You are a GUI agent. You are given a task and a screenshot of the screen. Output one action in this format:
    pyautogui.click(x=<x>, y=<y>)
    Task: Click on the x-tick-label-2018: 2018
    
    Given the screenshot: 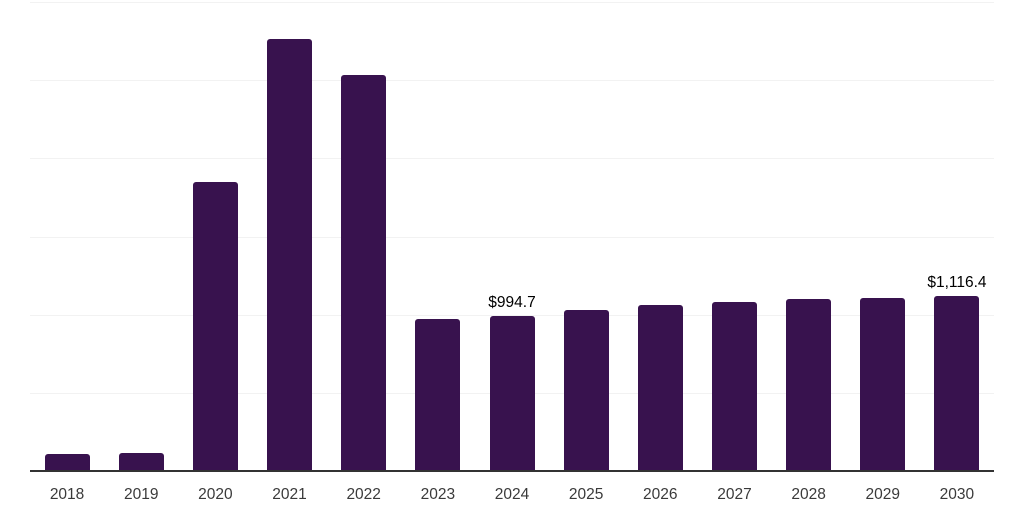 What is the action you would take?
    pyautogui.click(x=67, y=494)
    